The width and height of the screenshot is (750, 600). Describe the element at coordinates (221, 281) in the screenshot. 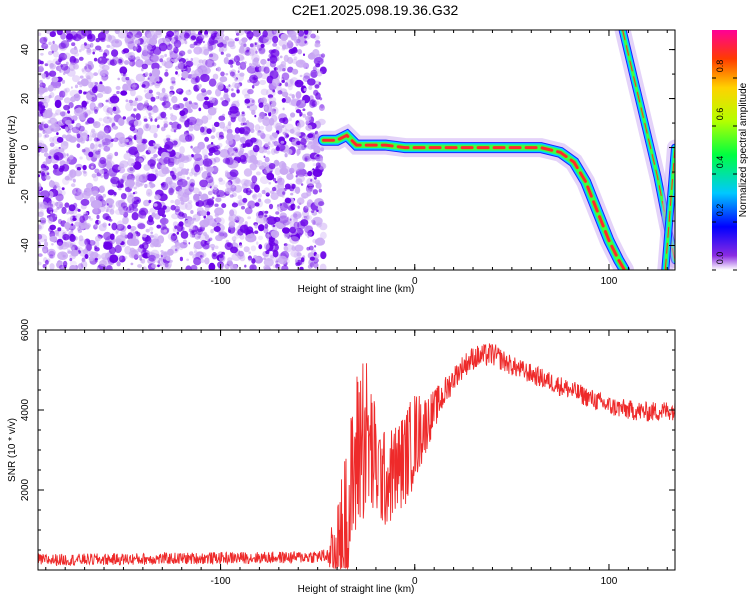

I see `x-tick-label: -100` at that location.